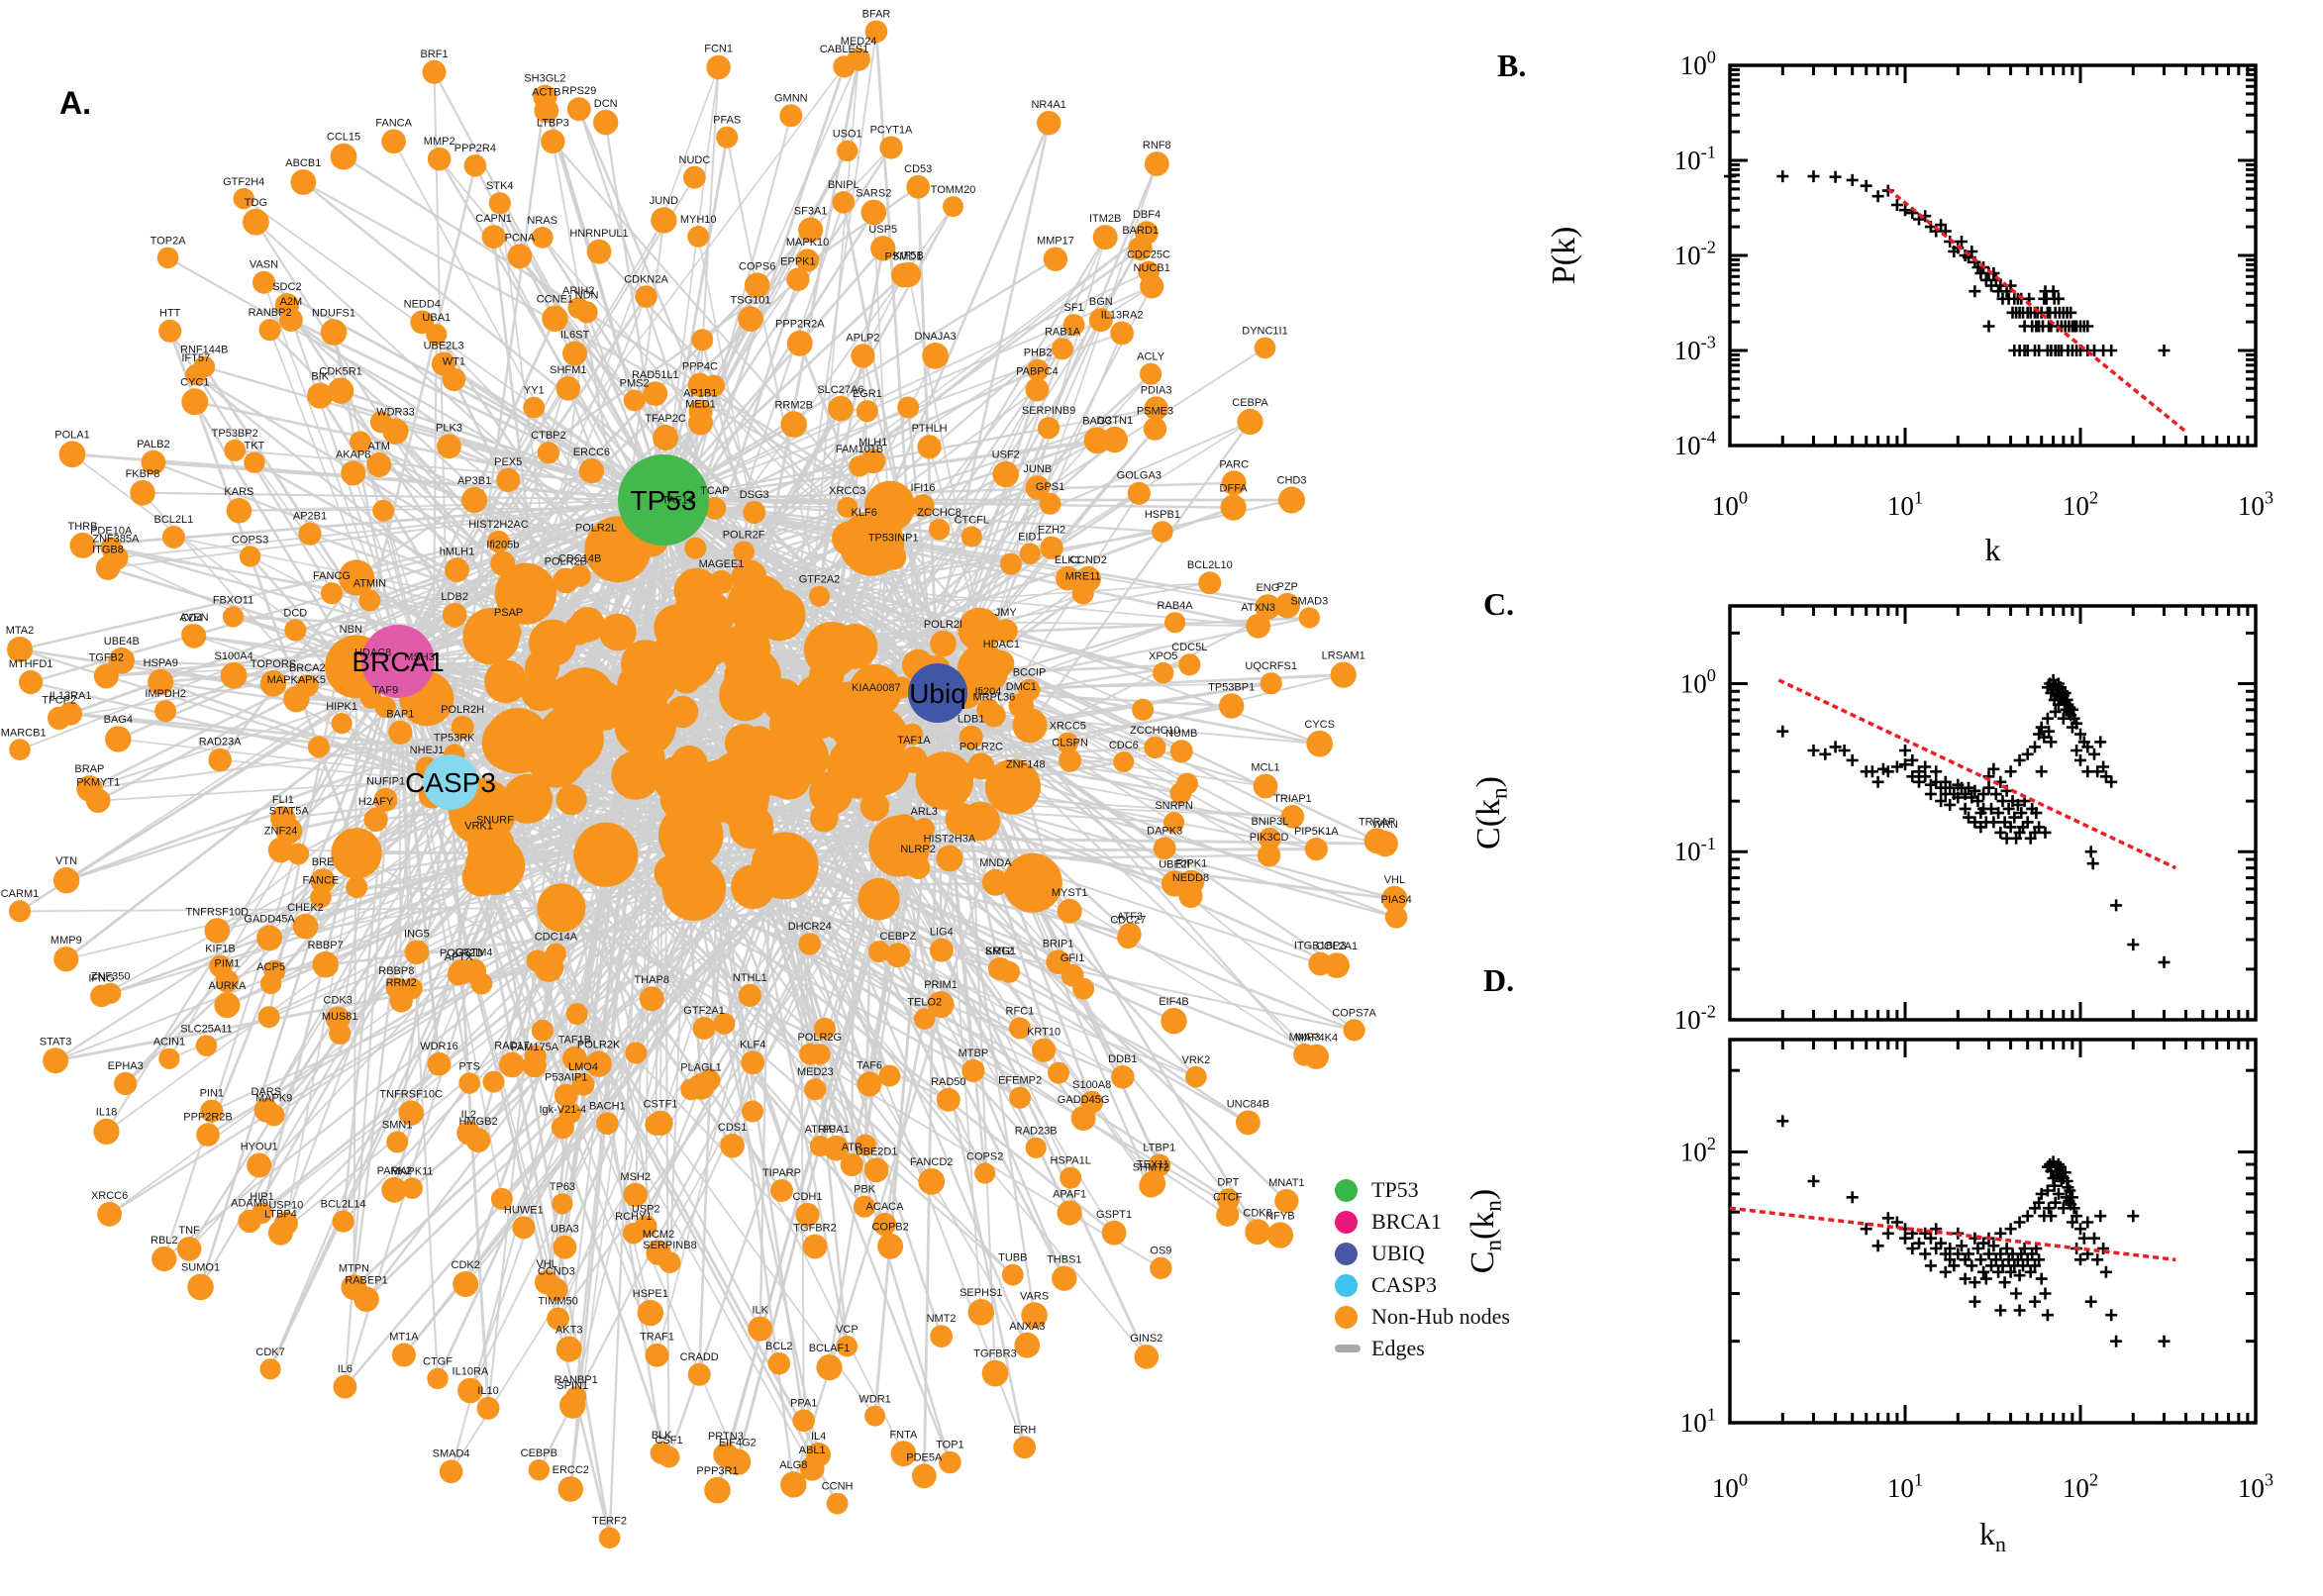  Describe the element at coordinates (562, 1187) in the screenshot. I see `network-node-label: TP63` at that location.